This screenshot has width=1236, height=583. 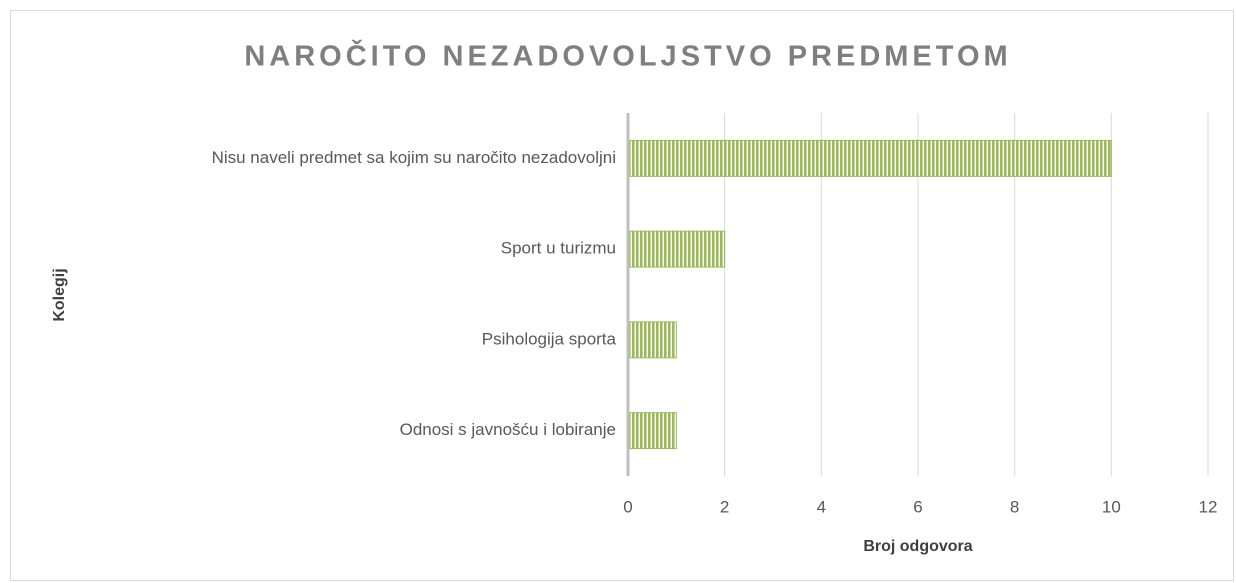 I want to click on chart-title: NAROČITO NEZADOVOLJSTVO PREDMETOM, so click(x=627, y=56).